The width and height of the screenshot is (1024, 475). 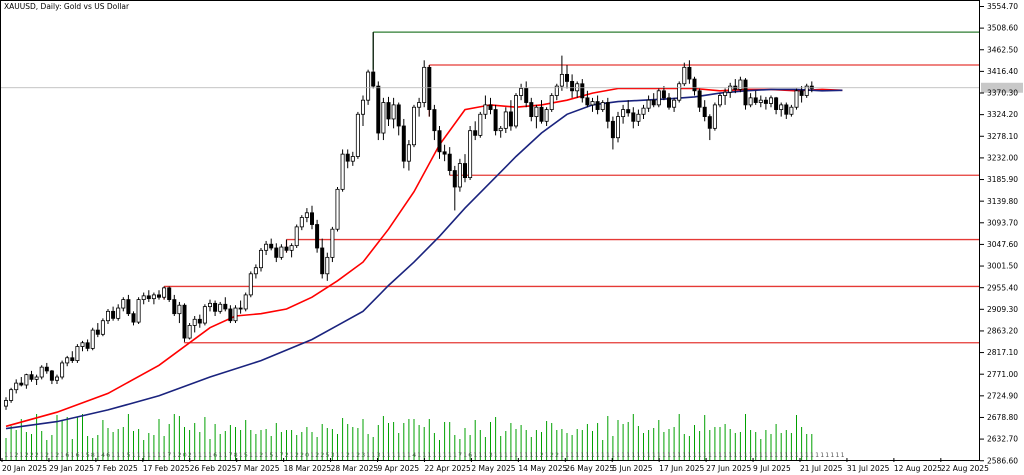 What do you see at coordinates (598, 455) in the screenshot?
I see `volume-label-116: 1` at bounding box center [598, 455].